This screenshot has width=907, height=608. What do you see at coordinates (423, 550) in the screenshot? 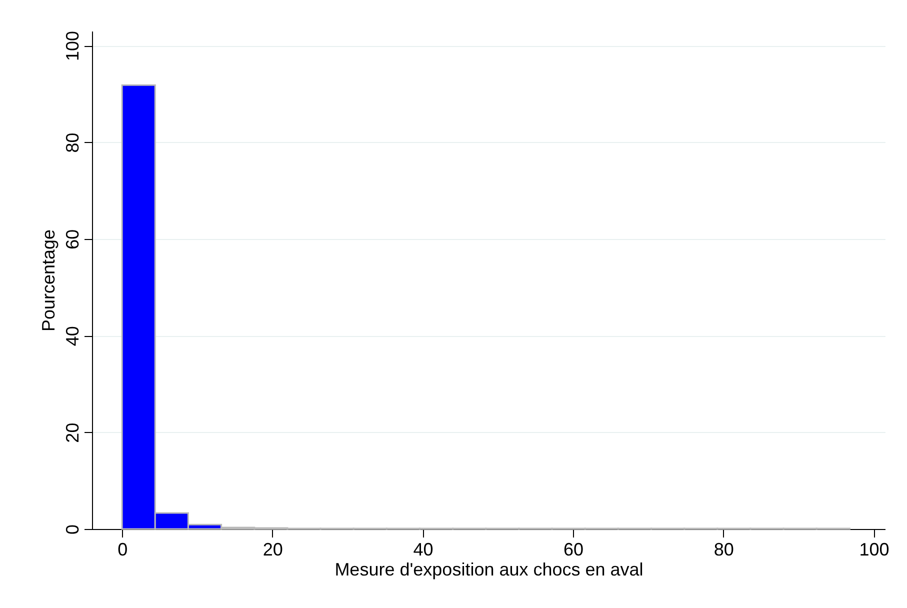
I see `x-tick-label: 40` at bounding box center [423, 550].